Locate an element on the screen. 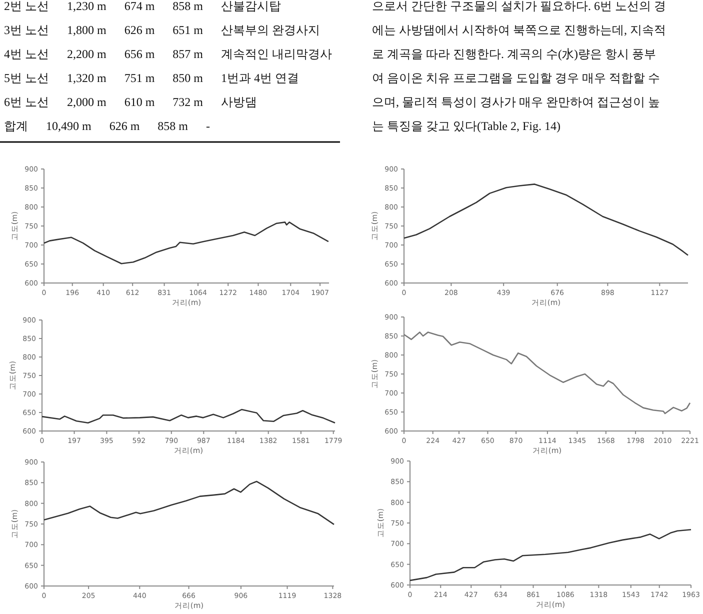  text: 는 특징을 갖고 있다(Table 2, Fig. 14) is located at coordinates (466, 126).